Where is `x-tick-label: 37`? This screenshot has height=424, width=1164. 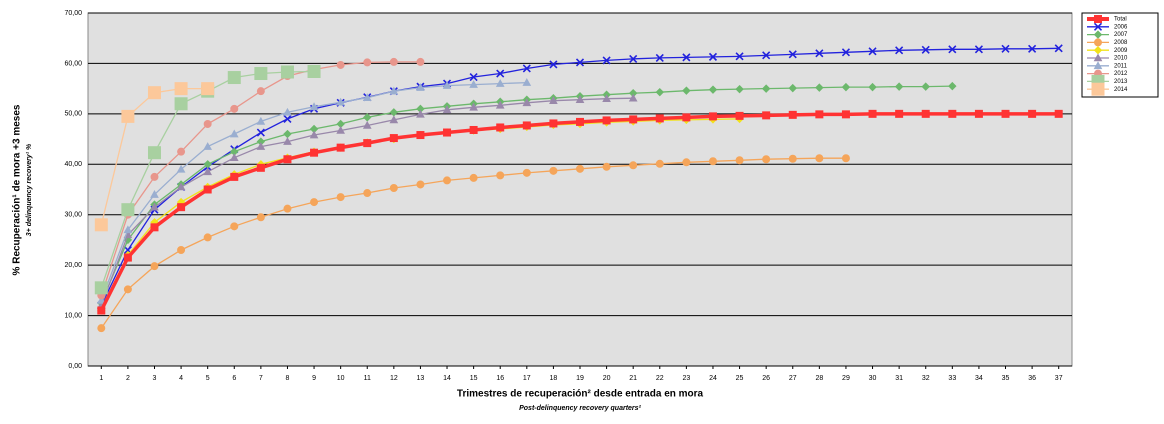 x-tick-label: 37 is located at coordinates (1059, 378).